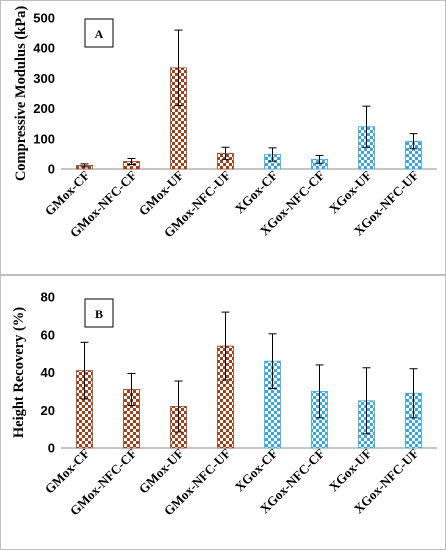 The image size is (446, 551). I want to click on y-tick-label: 100, so click(44, 138).